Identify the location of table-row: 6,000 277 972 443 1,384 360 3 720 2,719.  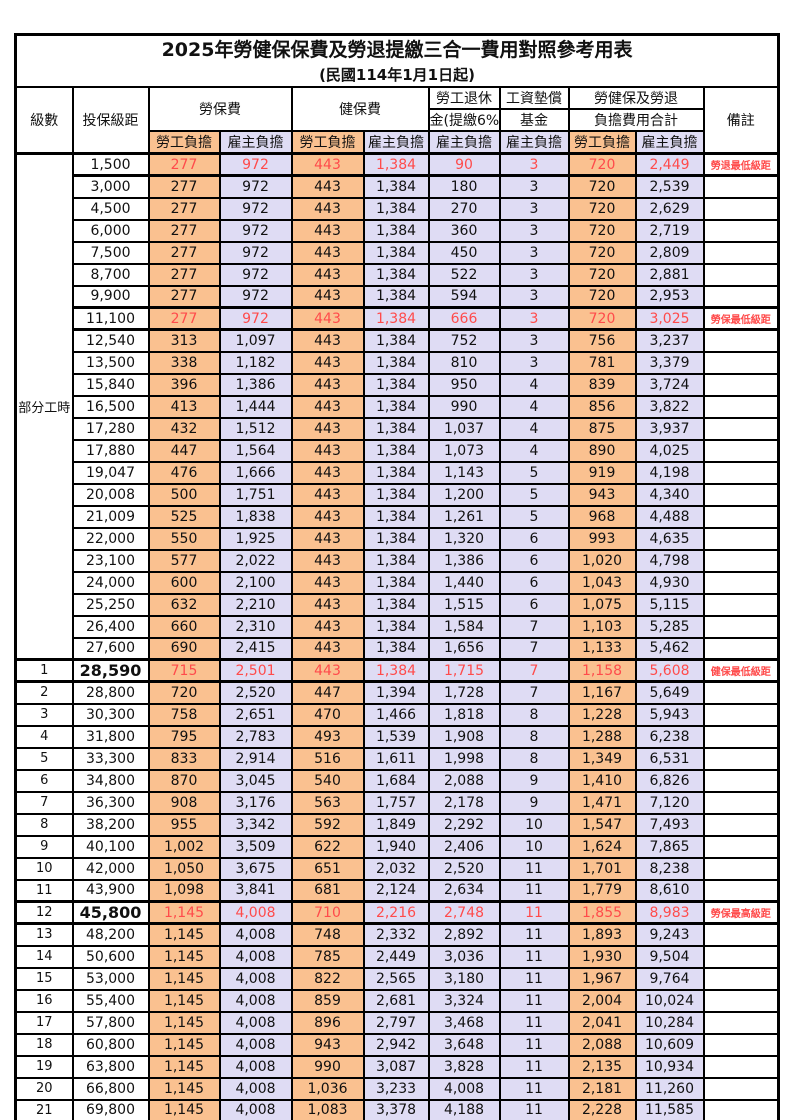
(398, 230).